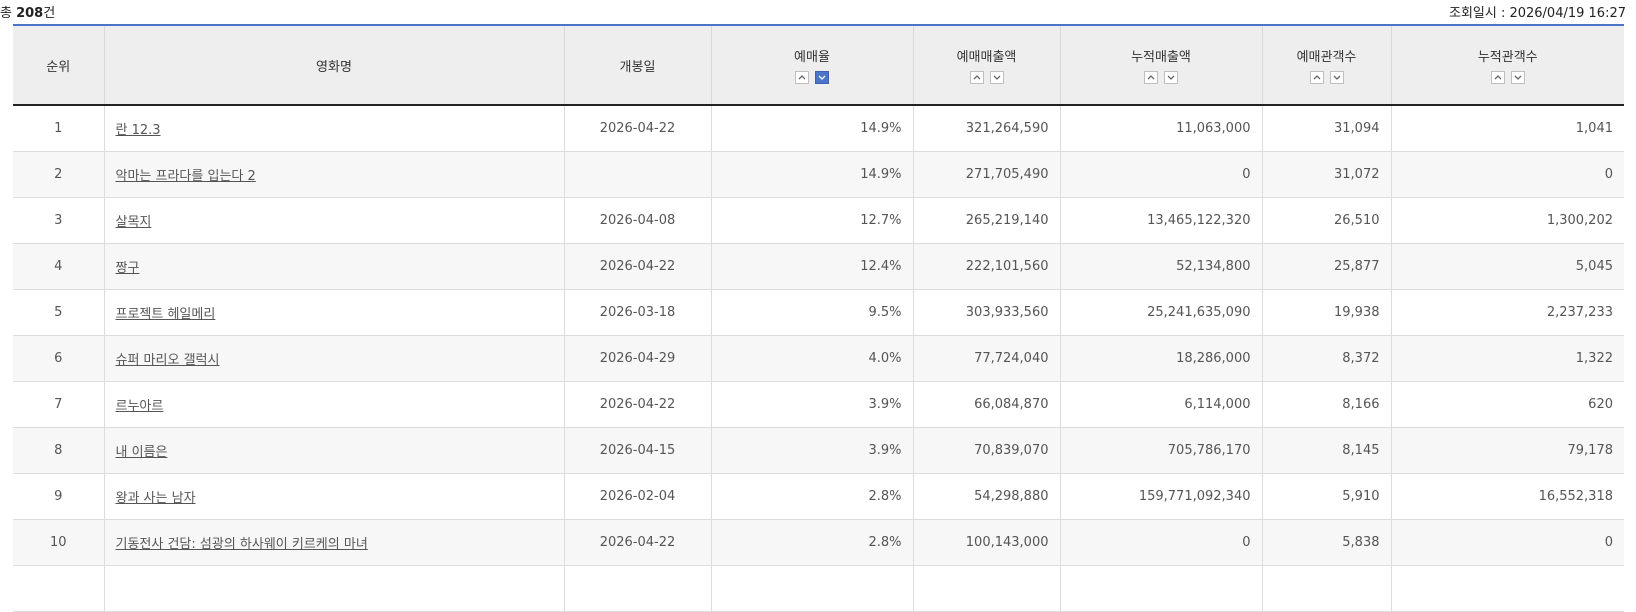 The image size is (1636, 612). I want to click on cell-cumulative-audience: 1,300,202, so click(1507, 220).